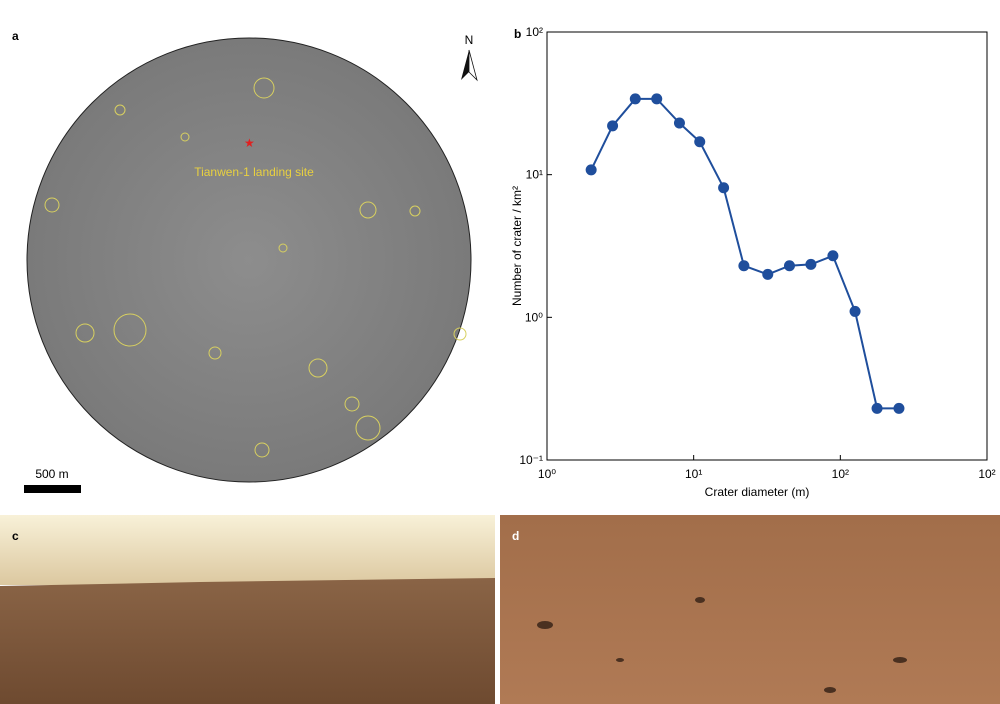  Describe the element at coordinates (247, 550) in the screenshot. I see `photo-sky` at that location.